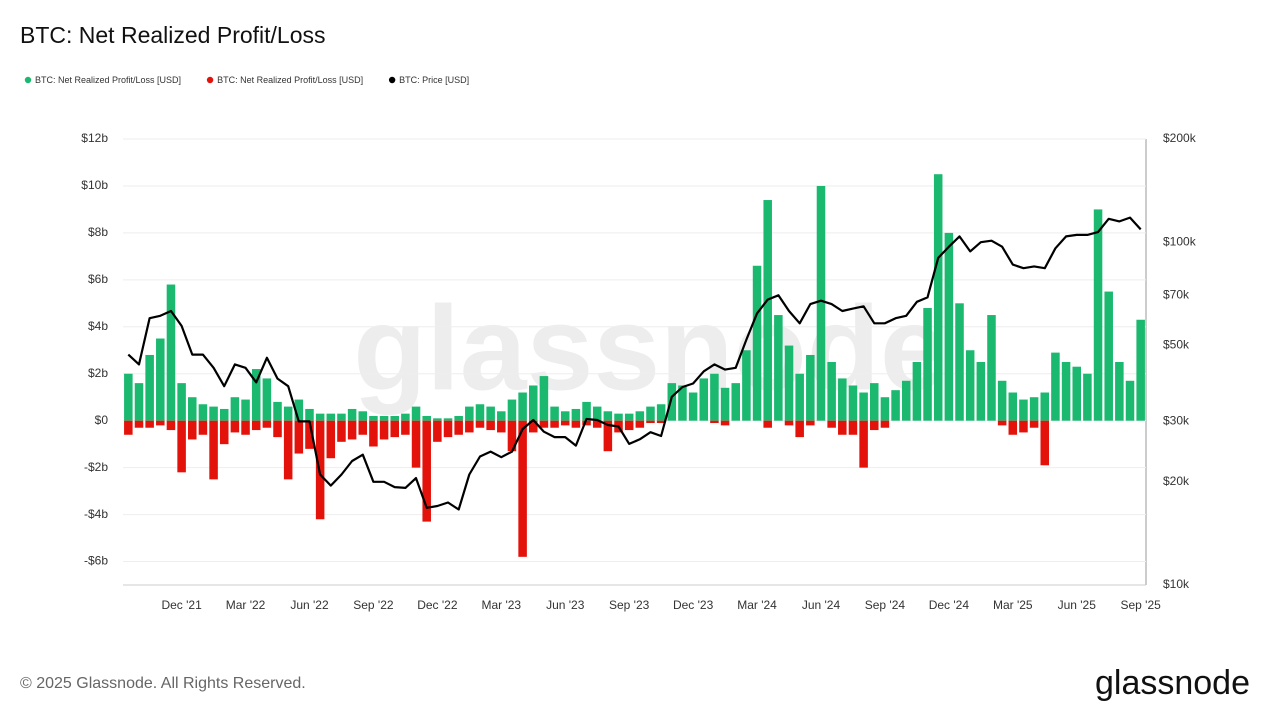  Describe the element at coordinates (1172, 683) in the screenshot. I see `brand-logo: glassnode` at that location.